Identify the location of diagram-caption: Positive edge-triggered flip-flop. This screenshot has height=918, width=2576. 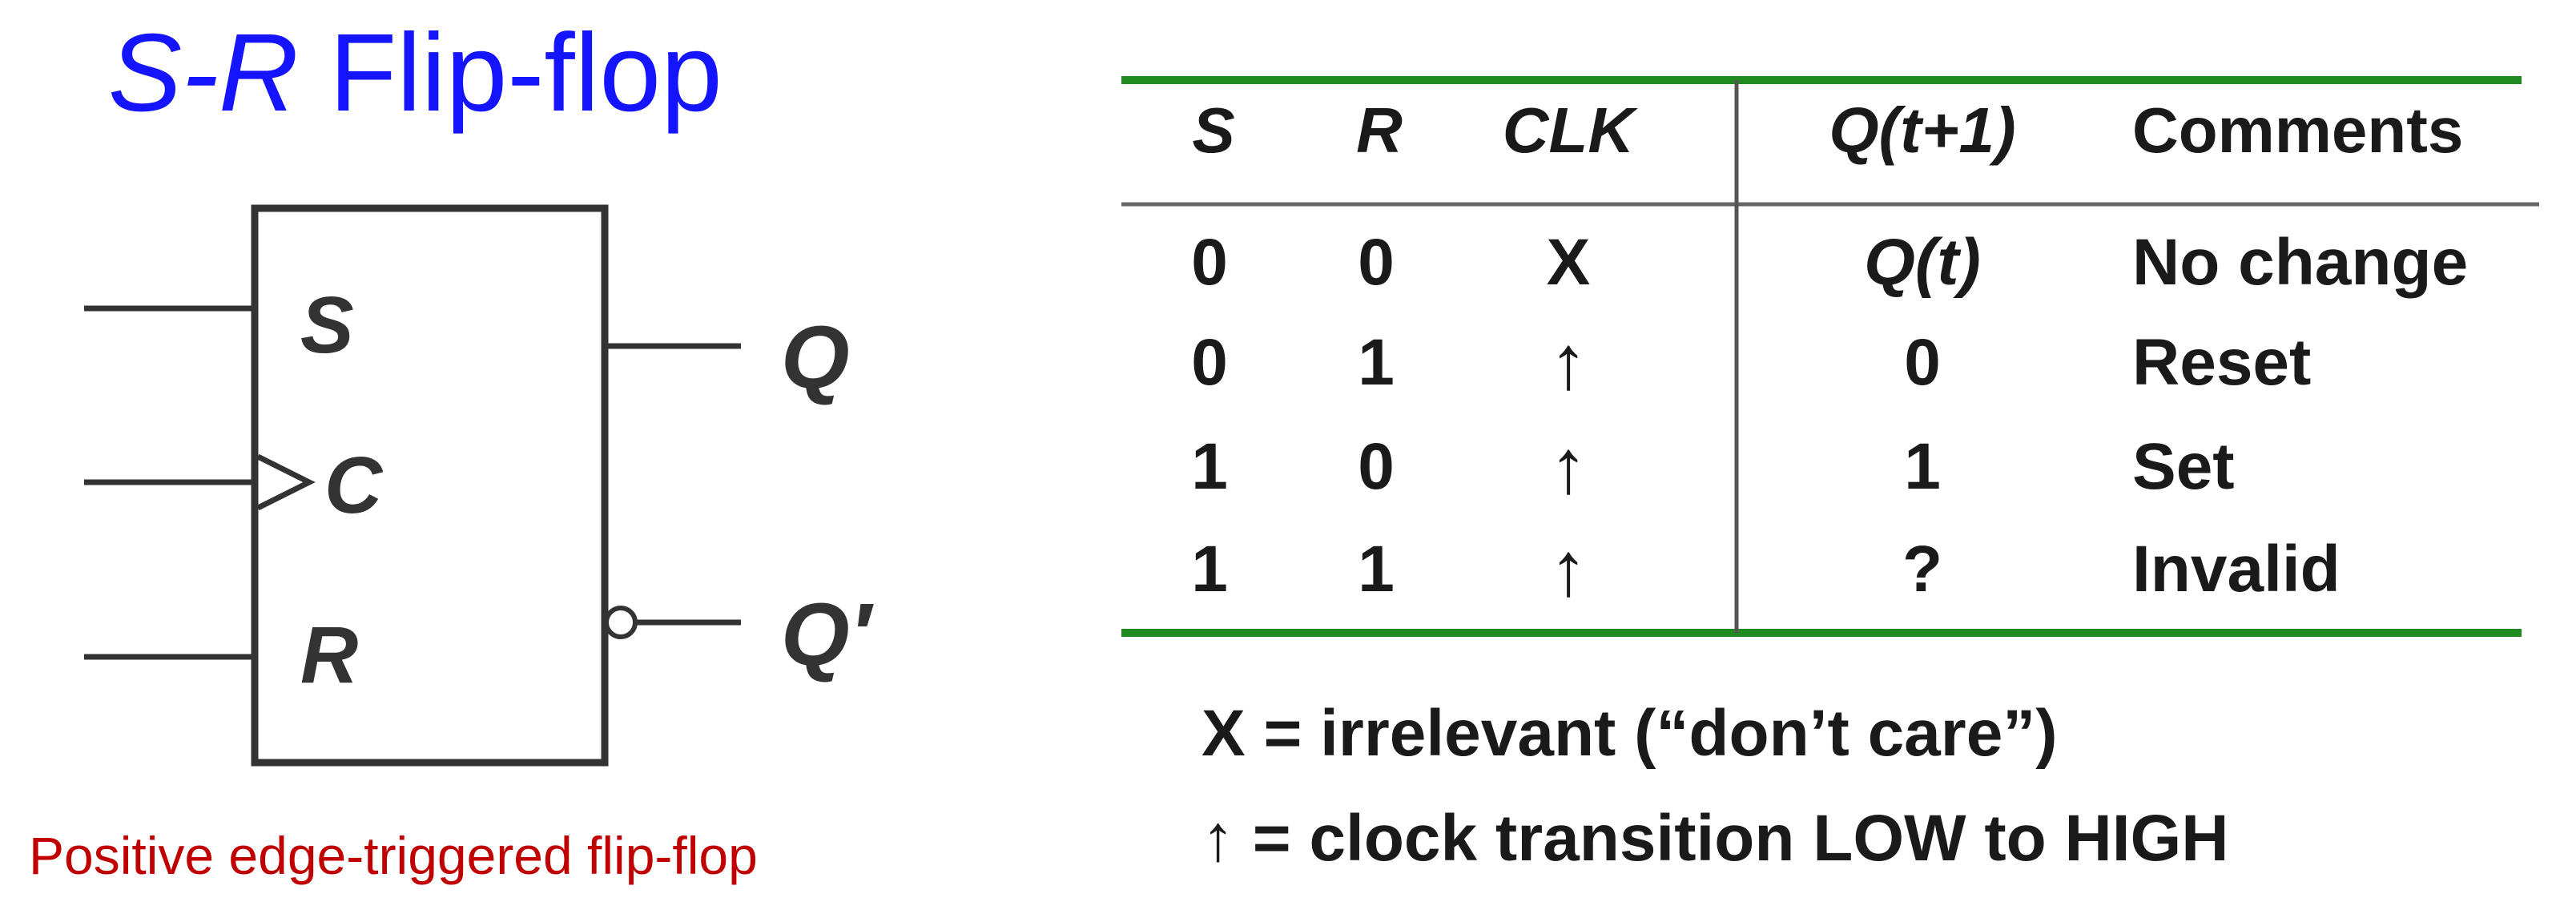
(393, 855).